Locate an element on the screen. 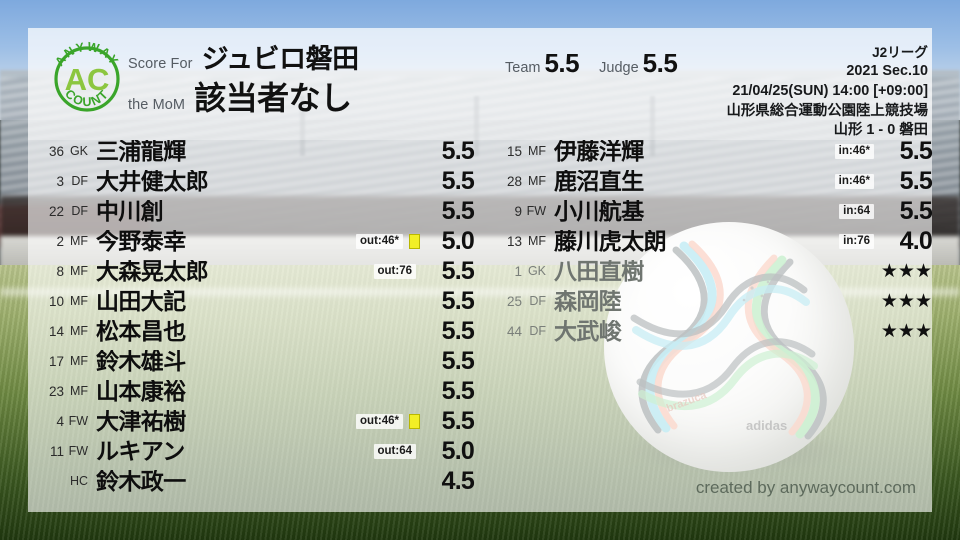  substitution-badge: in:46* is located at coordinates (854, 181).